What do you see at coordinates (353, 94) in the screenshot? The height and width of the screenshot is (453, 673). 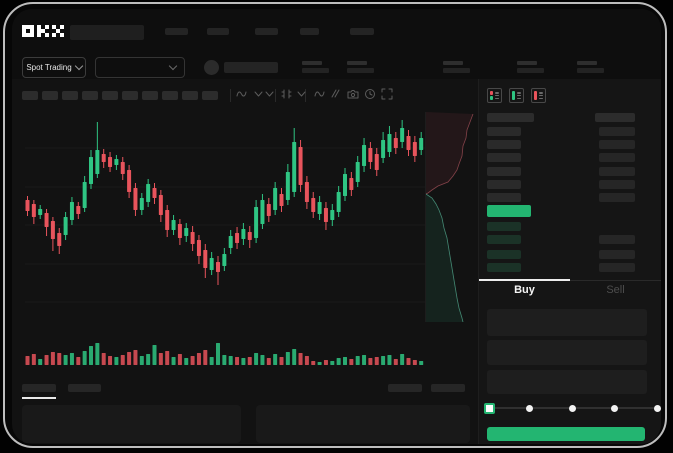 I see `camera-icon` at bounding box center [353, 94].